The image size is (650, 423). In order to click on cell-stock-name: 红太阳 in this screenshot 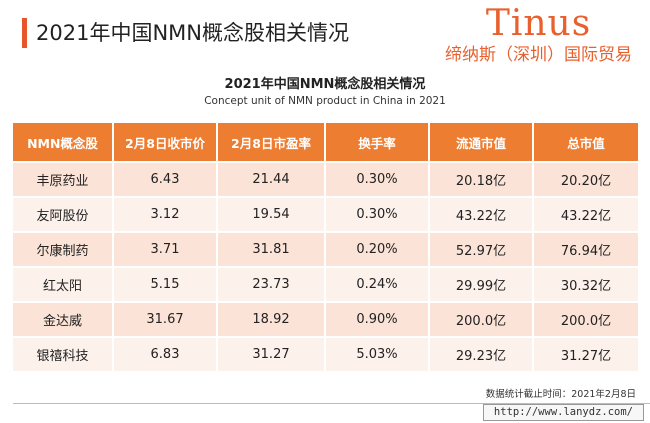, I will do `click(63, 285)`.